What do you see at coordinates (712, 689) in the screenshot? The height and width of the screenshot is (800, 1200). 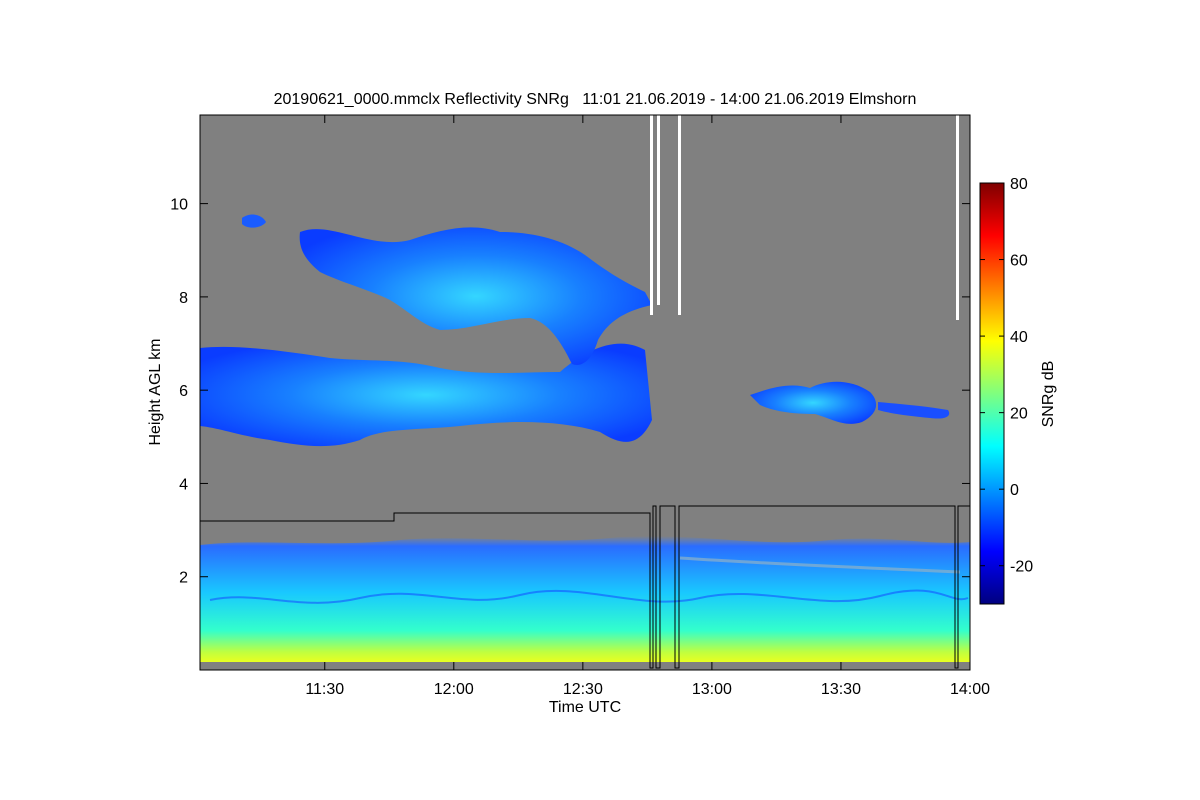 I see `x-tick-label: 13:00` at bounding box center [712, 689].